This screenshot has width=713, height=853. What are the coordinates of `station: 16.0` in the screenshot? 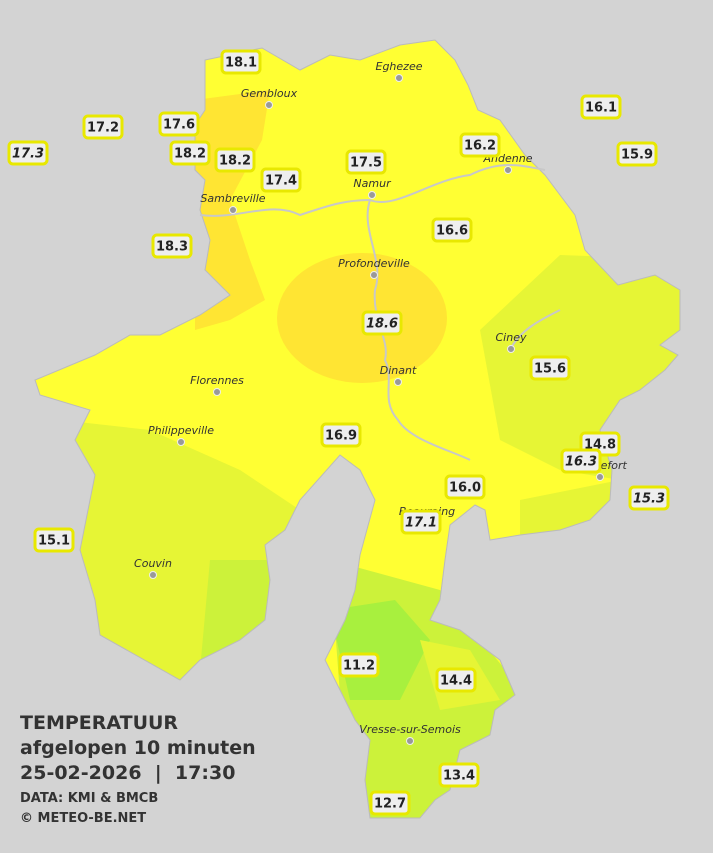 It's located at (465, 487).